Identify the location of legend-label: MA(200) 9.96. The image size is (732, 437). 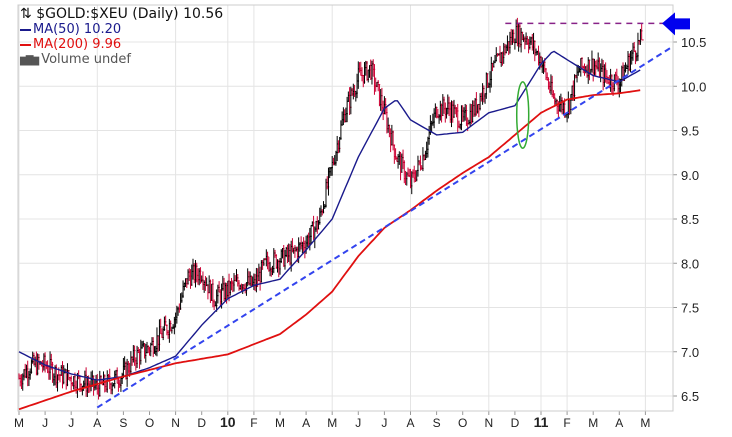
(77, 44).